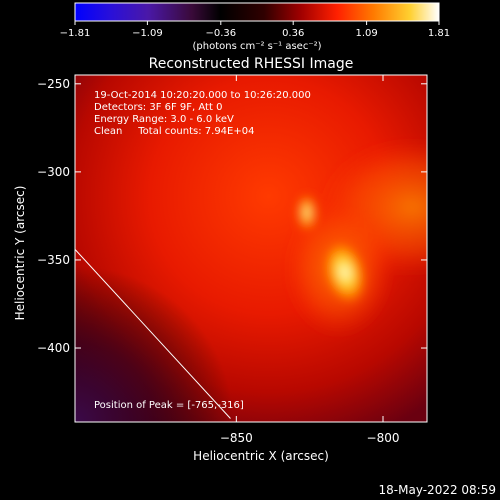  Describe the element at coordinates (220, 33) in the screenshot. I see `colorbar-tick-label: −0.36` at that location.